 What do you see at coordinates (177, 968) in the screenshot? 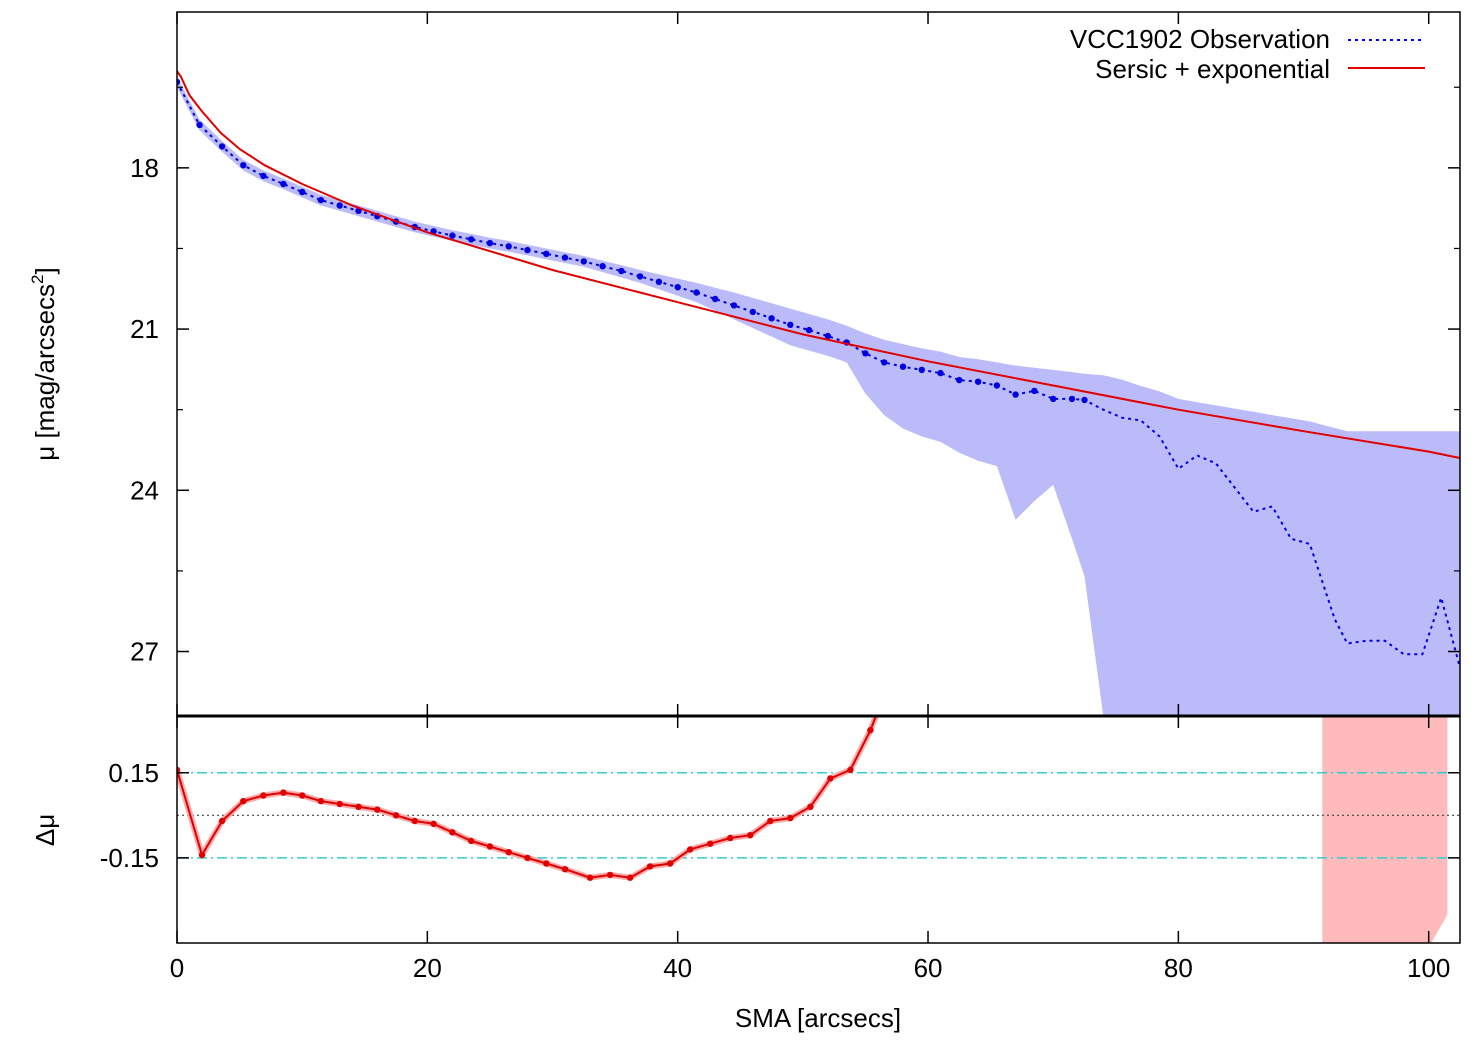
I see `x-tick-label: 0` at bounding box center [177, 968].